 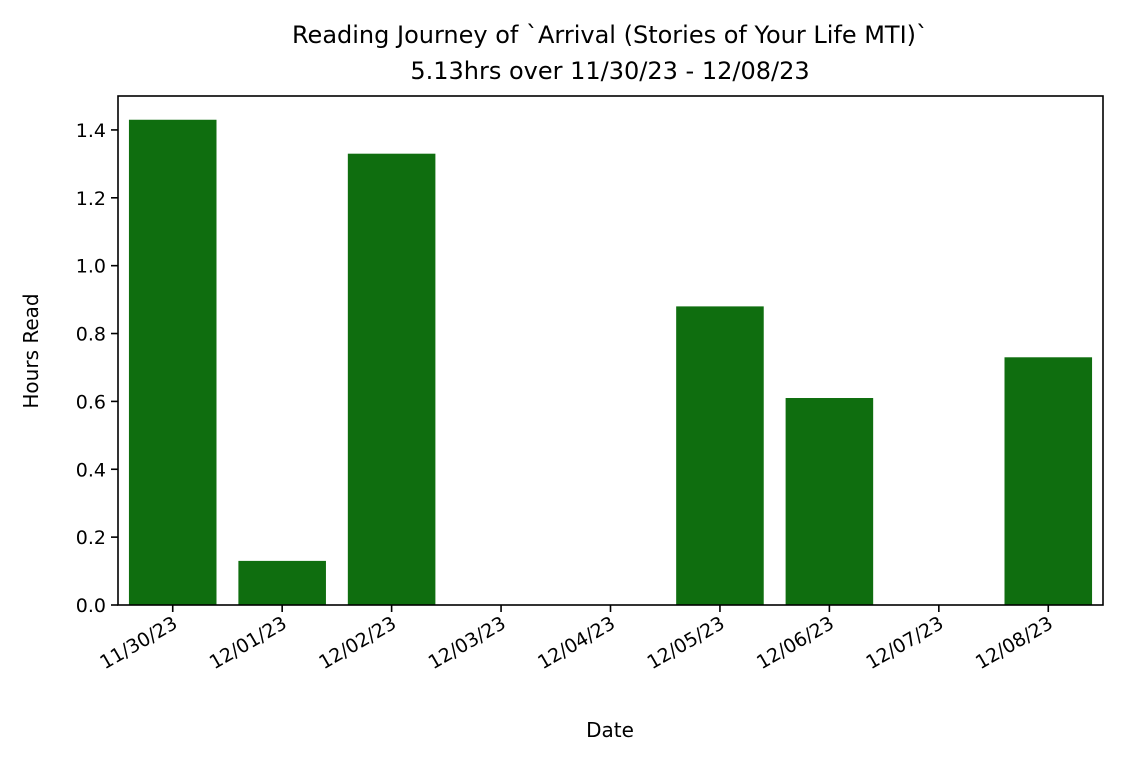 What do you see at coordinates (609, 71) in the screenshot?
I see `chart-subtitle: 5.13hrs over 11/30/23 - 12/08/23` at bounding box center [609, 71].